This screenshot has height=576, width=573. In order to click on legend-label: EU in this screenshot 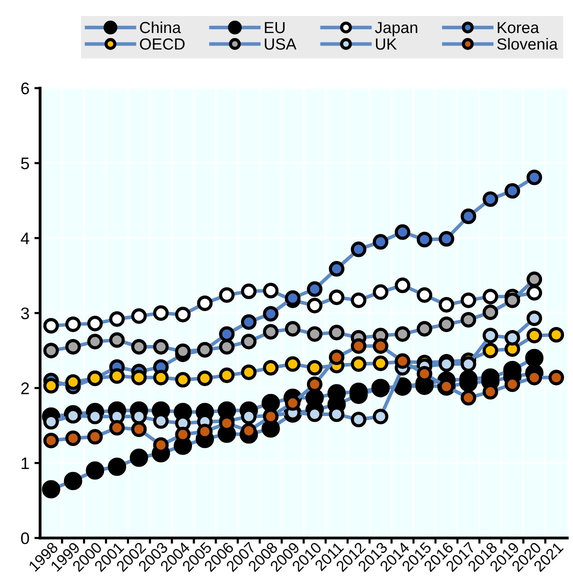, I will do `click(274, 28)`.